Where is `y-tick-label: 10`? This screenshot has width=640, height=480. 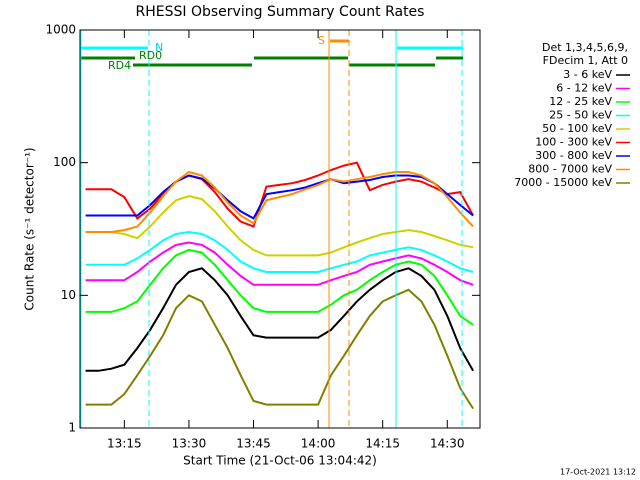 y-tick-label: 10 is located at coordinates (68, 295).